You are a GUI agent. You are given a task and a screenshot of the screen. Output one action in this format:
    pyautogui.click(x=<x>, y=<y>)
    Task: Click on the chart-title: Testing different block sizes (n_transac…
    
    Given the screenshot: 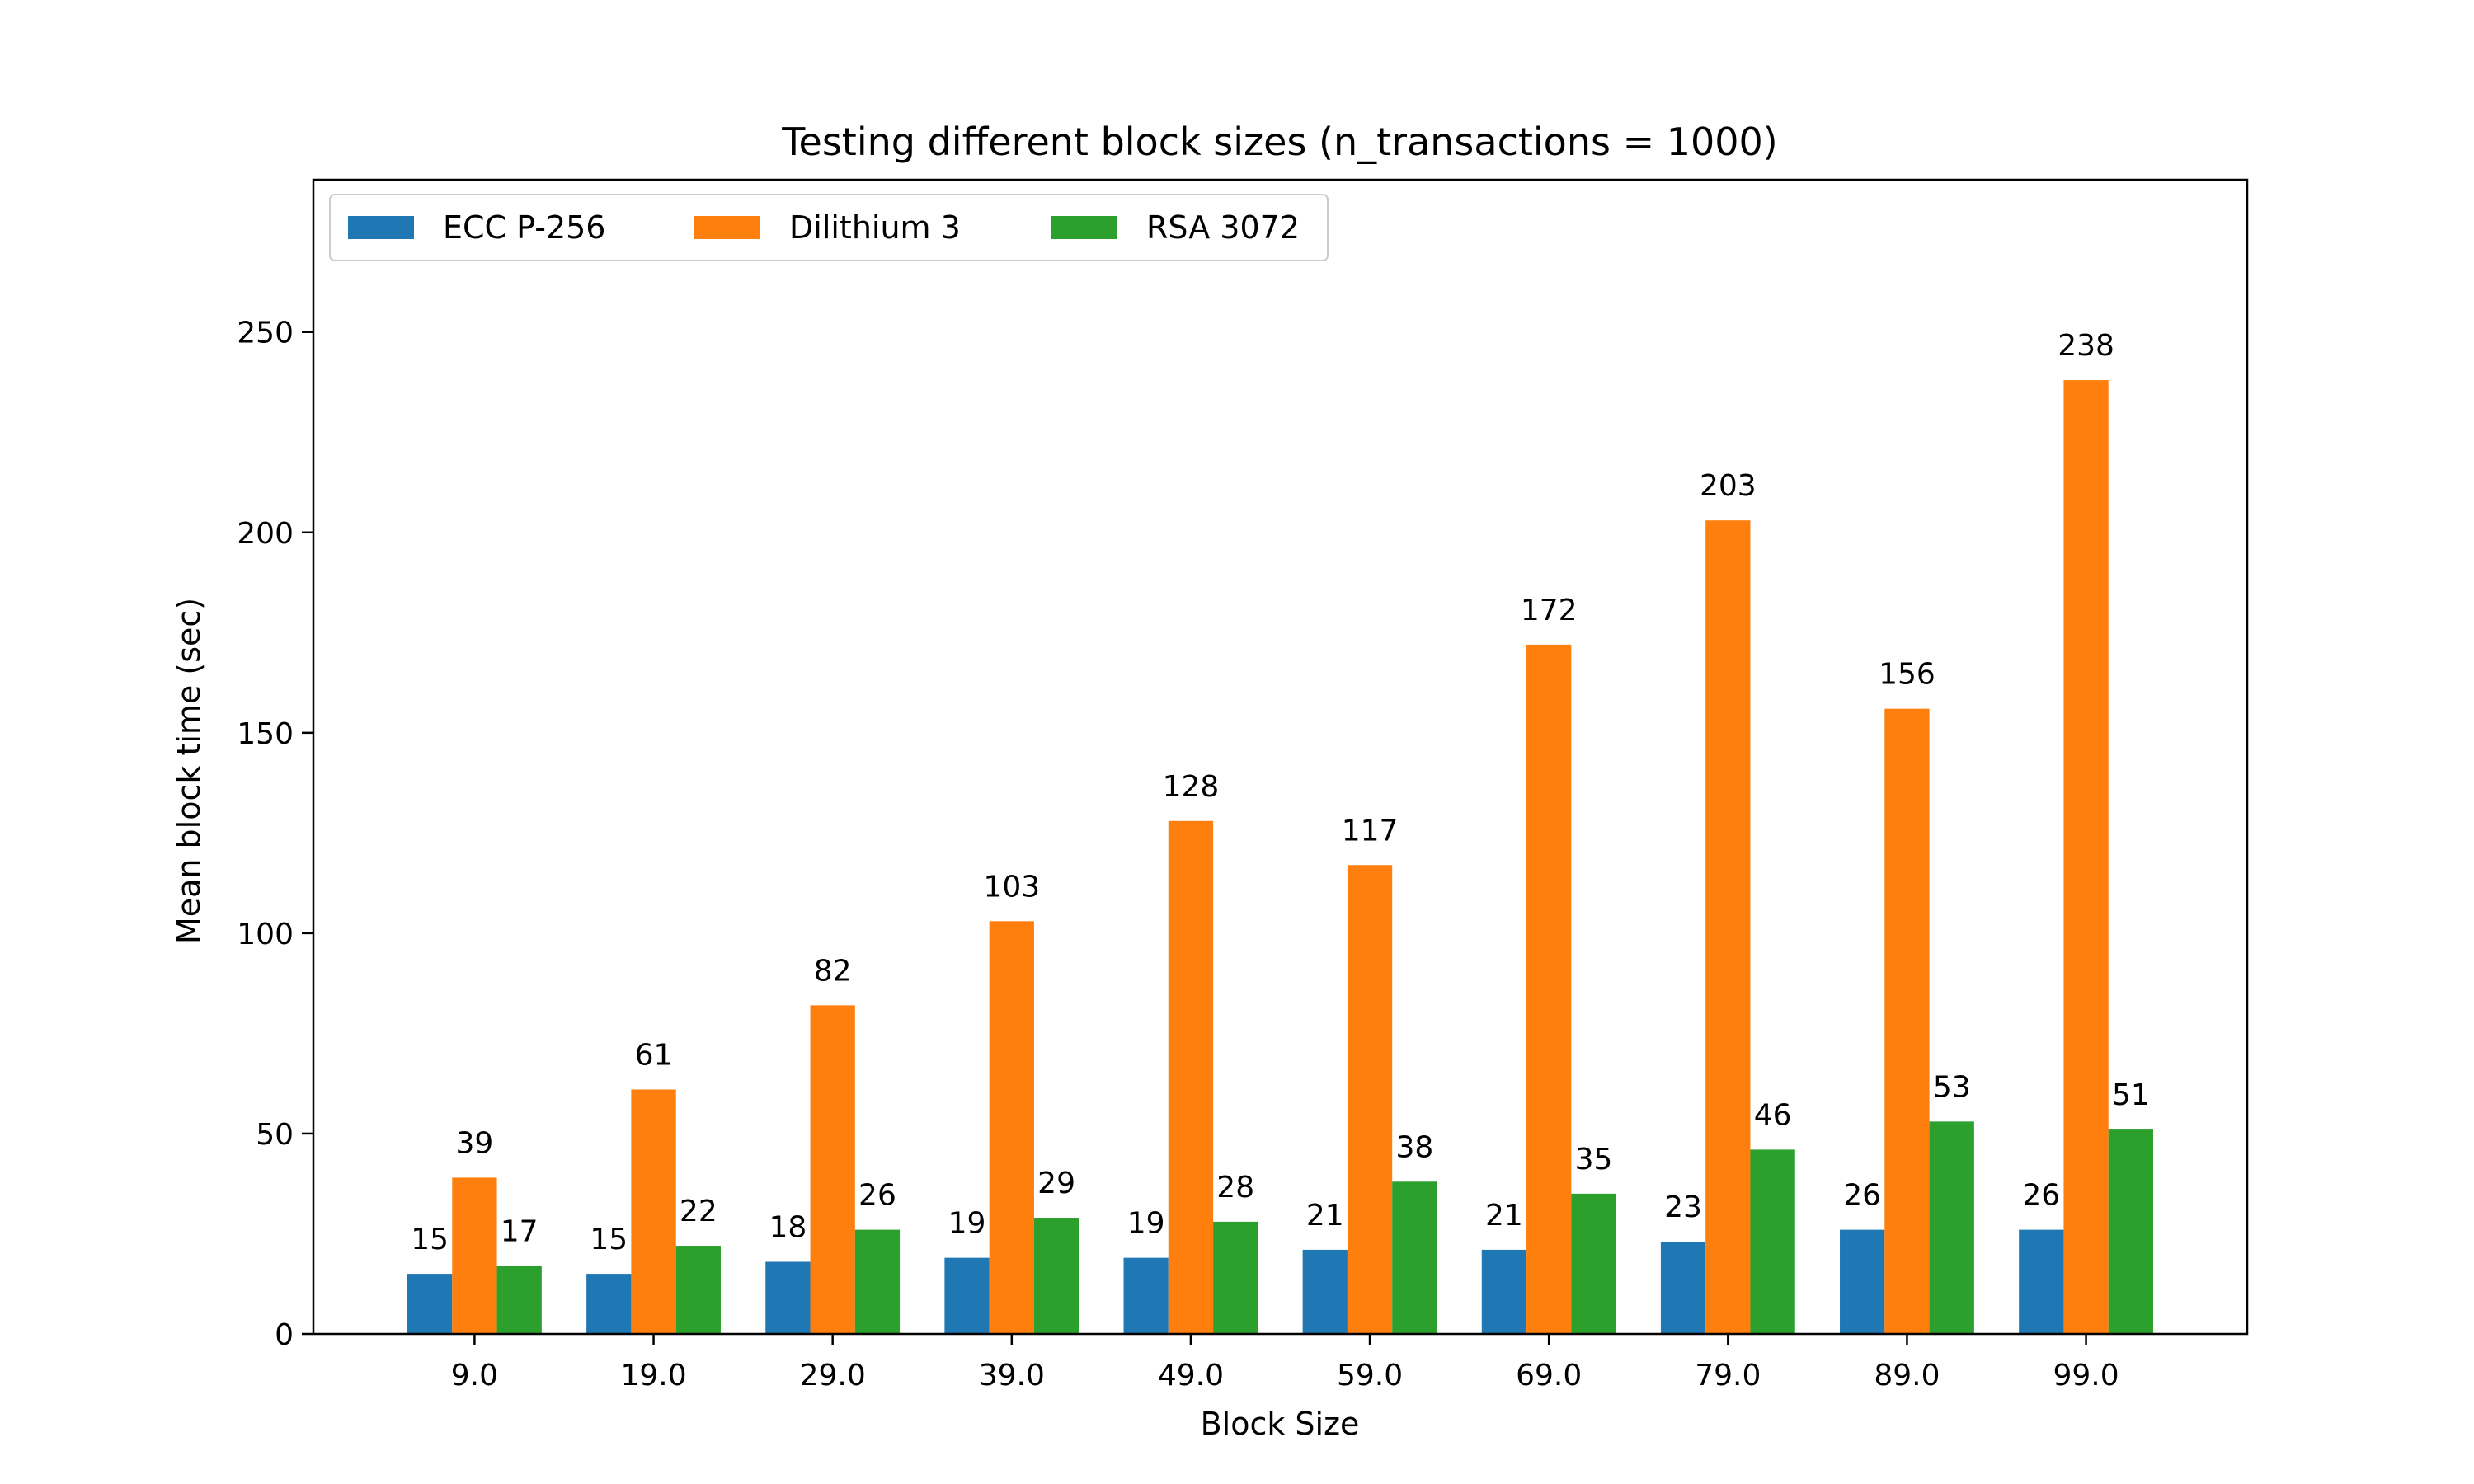 What is the action you would take?
    pyautogui.click(x=1279, y=142)
    